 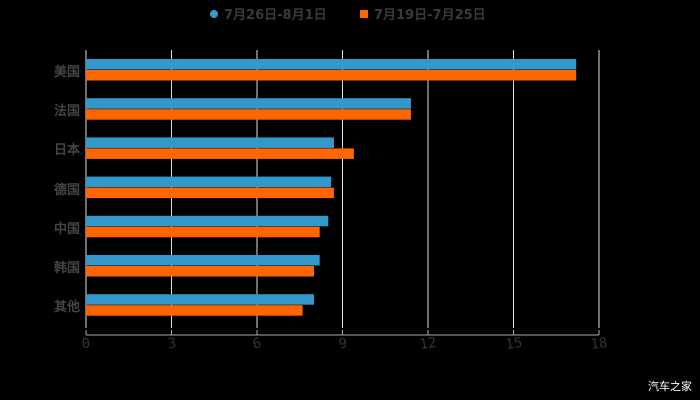 I want to click on x-tick-label: 18, so click(x=599, y=344).